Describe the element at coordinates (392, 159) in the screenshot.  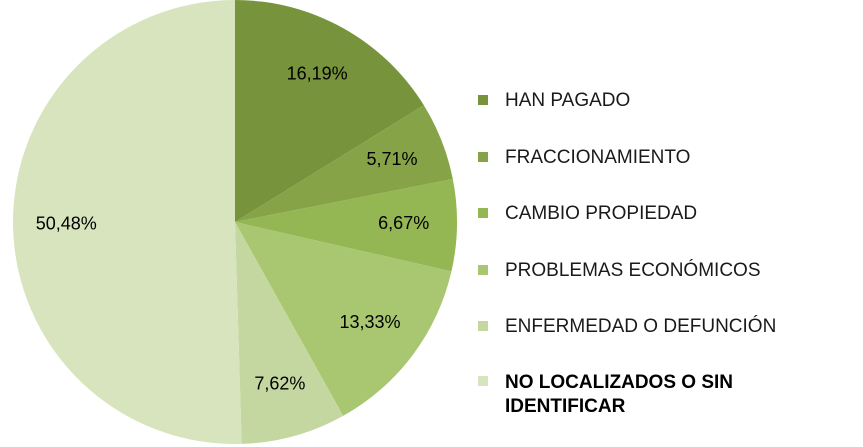
I see `data-label: 5,71%` at that location.